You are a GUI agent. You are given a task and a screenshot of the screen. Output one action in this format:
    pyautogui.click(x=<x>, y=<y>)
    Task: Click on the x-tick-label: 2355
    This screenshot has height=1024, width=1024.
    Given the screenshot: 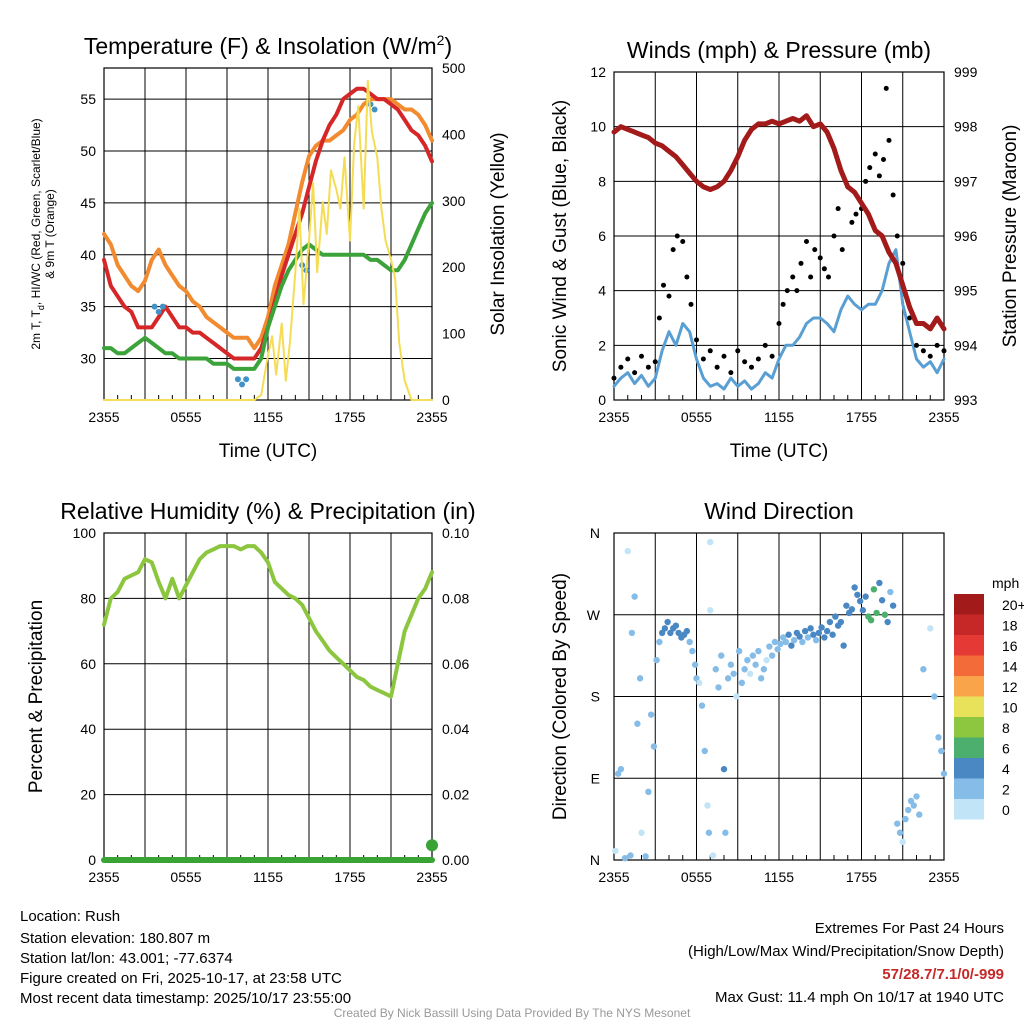 What is the action you would take?
    pyautogui.click(x=943, y=877)
    